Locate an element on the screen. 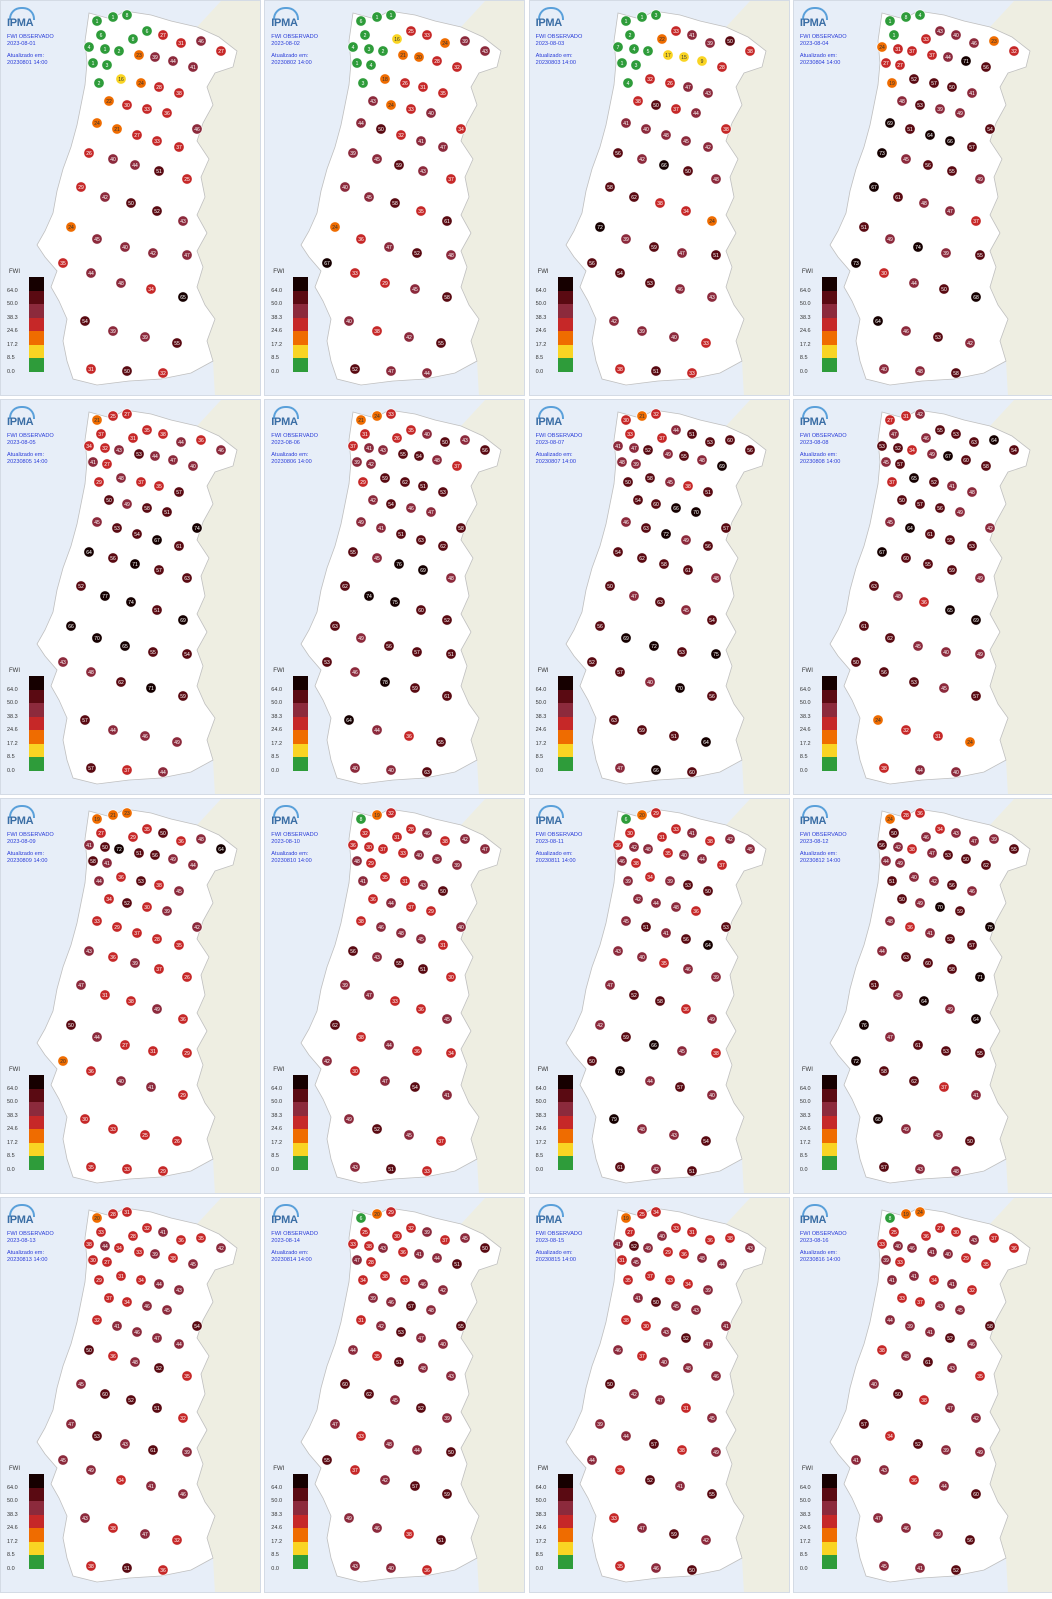  station-value: 54 is located at coordinates (85, 322).